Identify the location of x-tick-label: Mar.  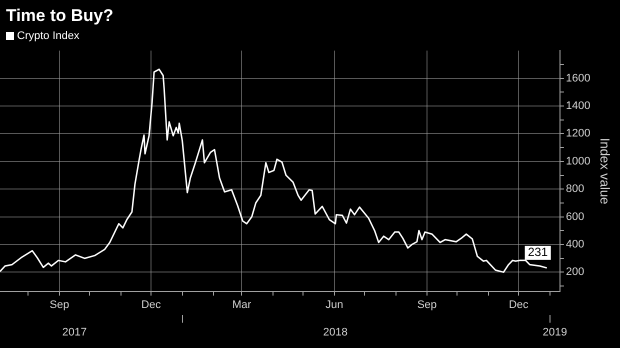
(242, 305).